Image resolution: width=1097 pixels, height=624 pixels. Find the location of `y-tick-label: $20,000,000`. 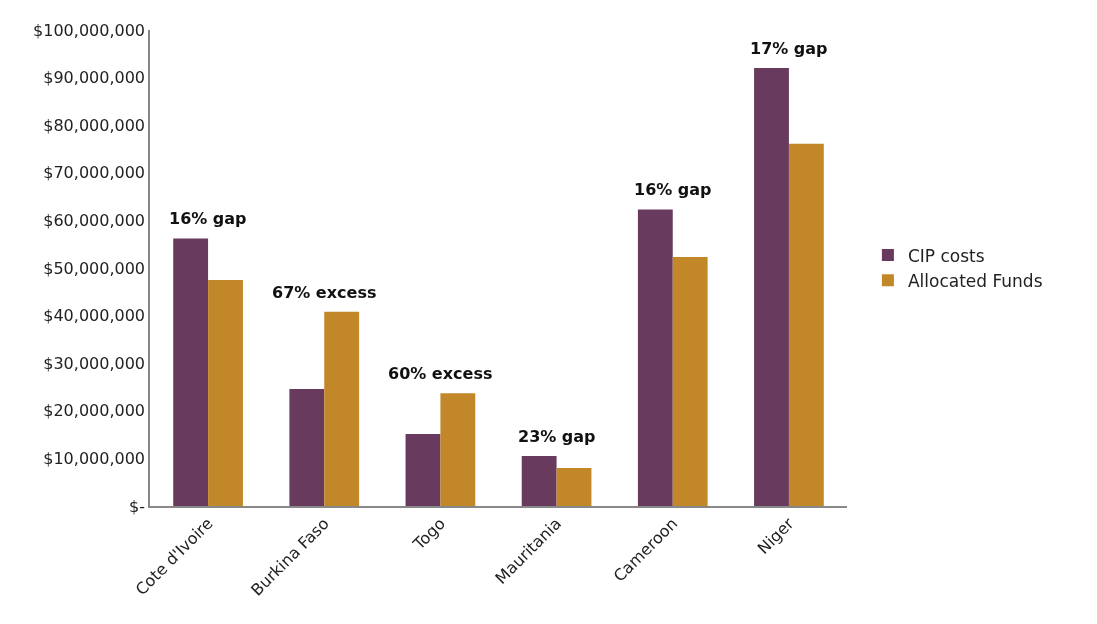

y-tick-label: $20,000,000 is located at coordinates (94, 411).